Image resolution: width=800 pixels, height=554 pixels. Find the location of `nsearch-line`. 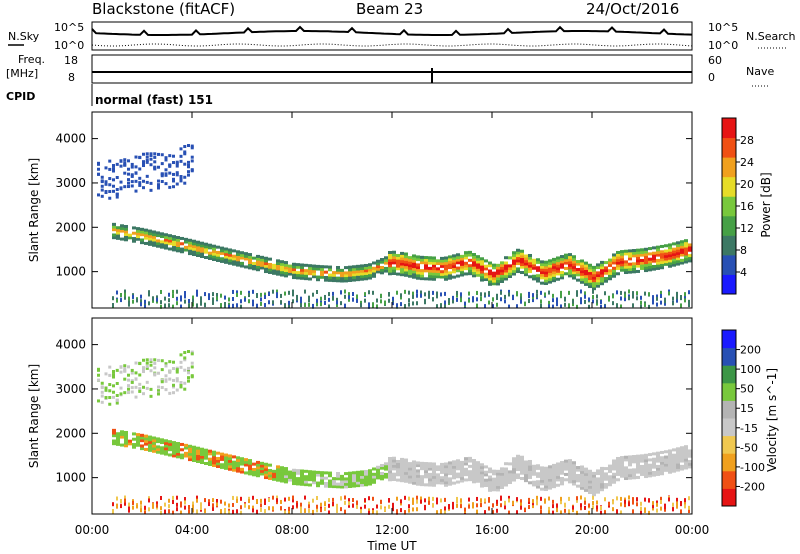

nsearch-line is located at coordinates (392, 45).